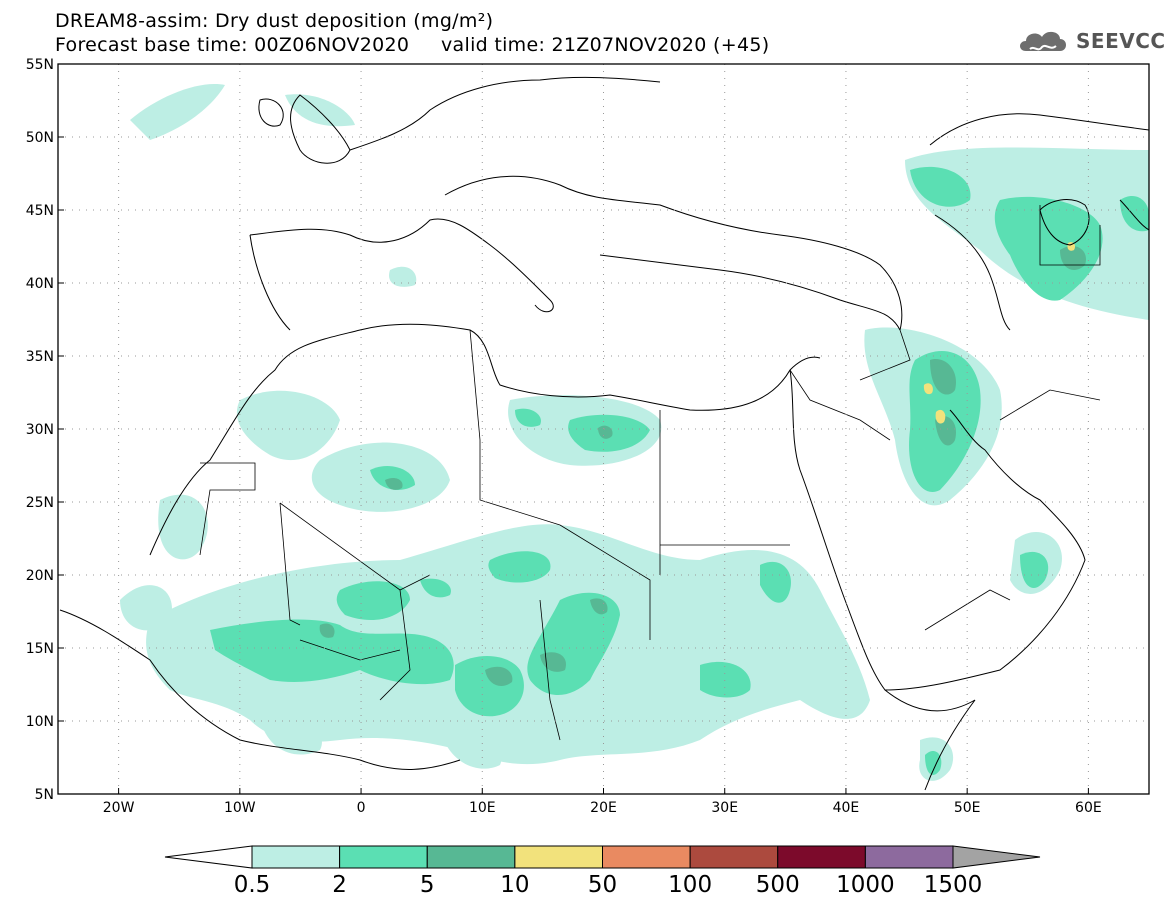 Image resolution: width=1165 pixels, height=907 pixels. Describe the element at coordinates (40, 65) in the screenshot. I see `lat-tick-label: 55N` at that location.